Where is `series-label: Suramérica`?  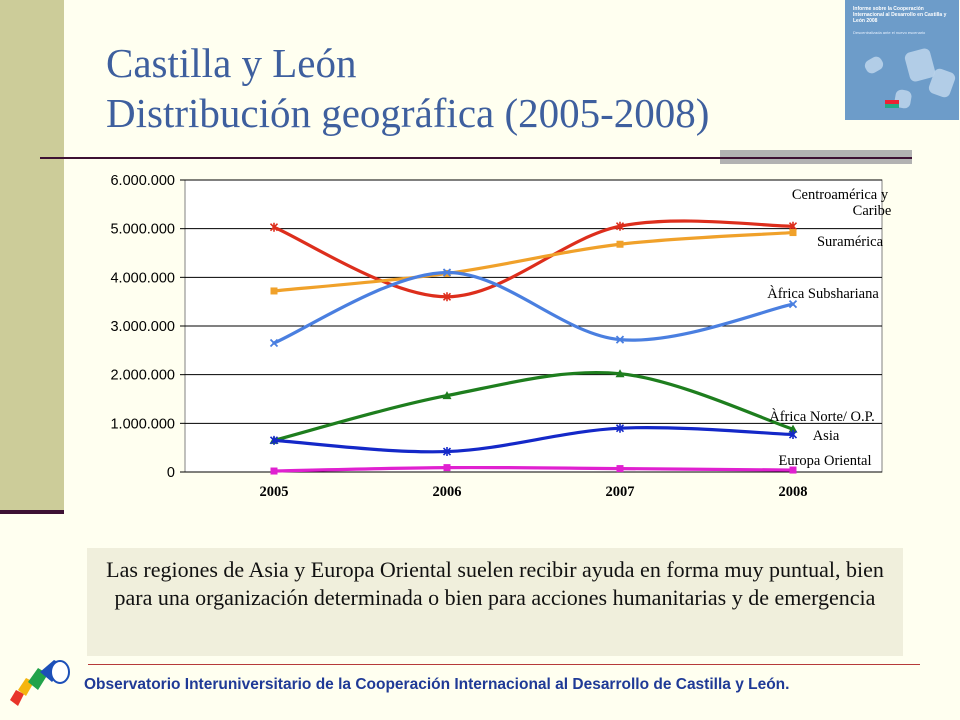
series-label: Suramérica is located at coordinates (850, 242).